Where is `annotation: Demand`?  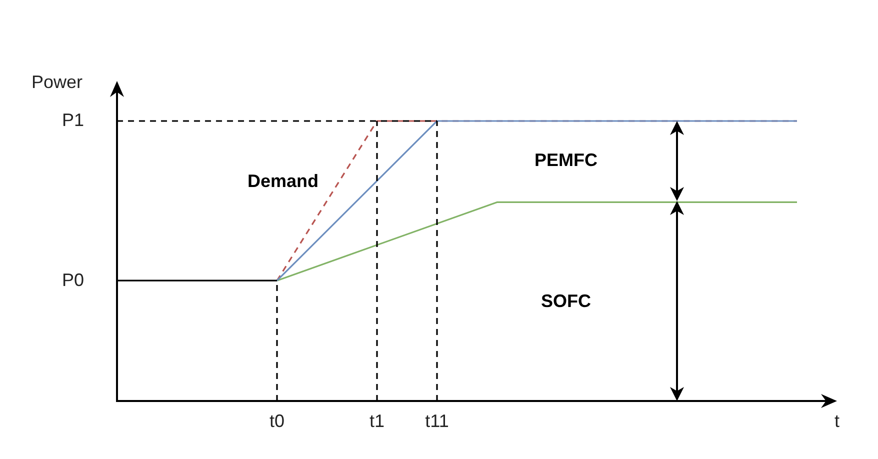
annotation: Demand is located at coordinates (283, 180).